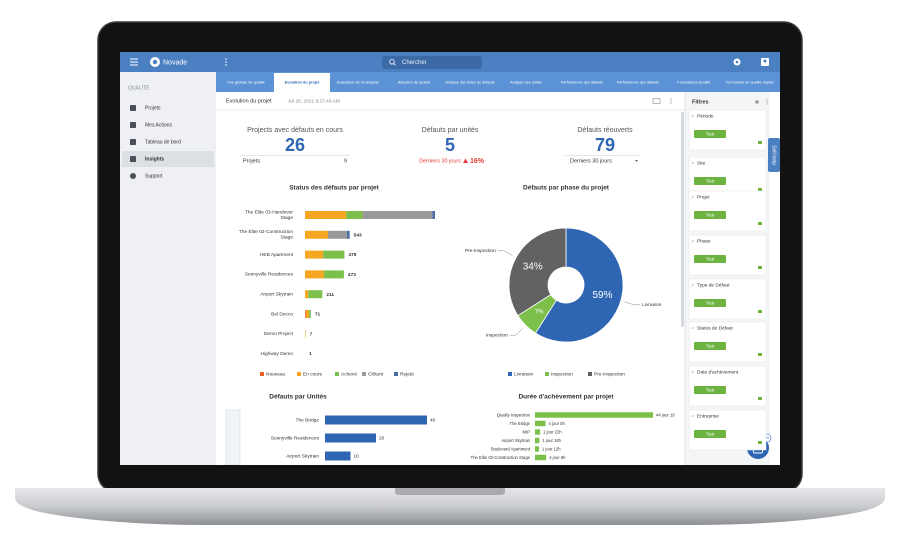  I want to click on slice-label: 7%, so click(539, 312).